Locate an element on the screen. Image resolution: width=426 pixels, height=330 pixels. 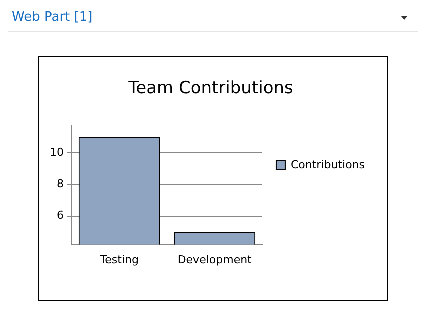
x-tick-label: Testing is located at coordinates (119, 259).